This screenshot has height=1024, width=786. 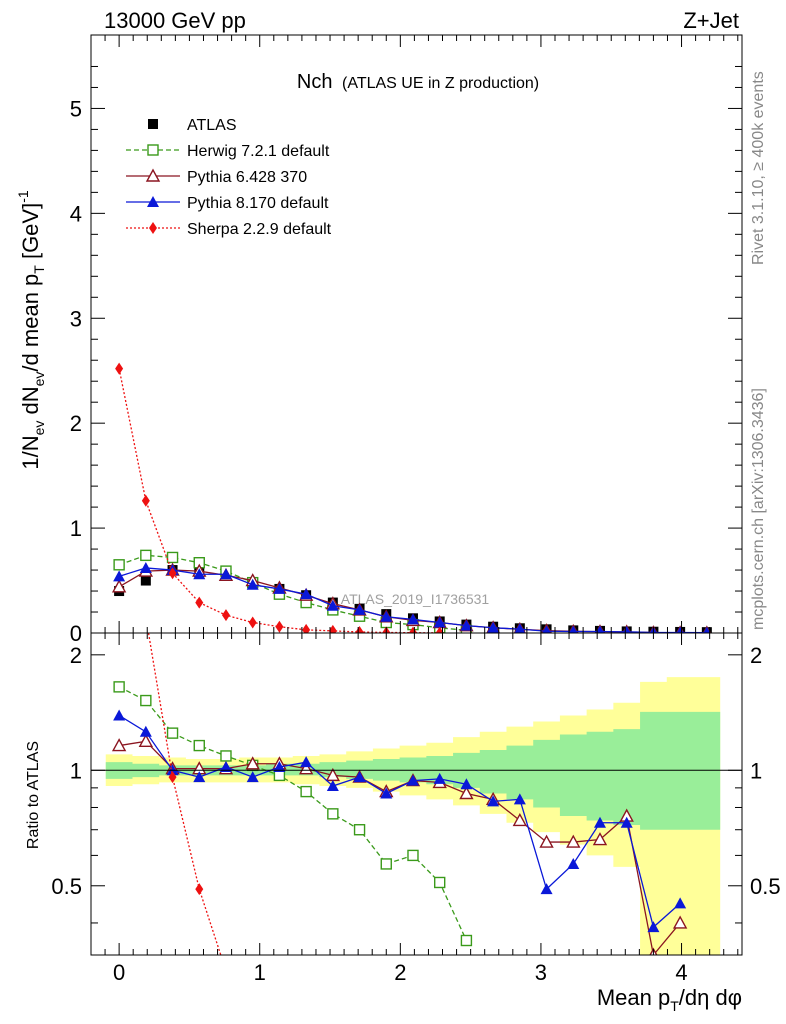 I want to click on side-mcplots-info: mcplots.cern.ch [arXiv:1306.3436], so click(x=758, y=509).